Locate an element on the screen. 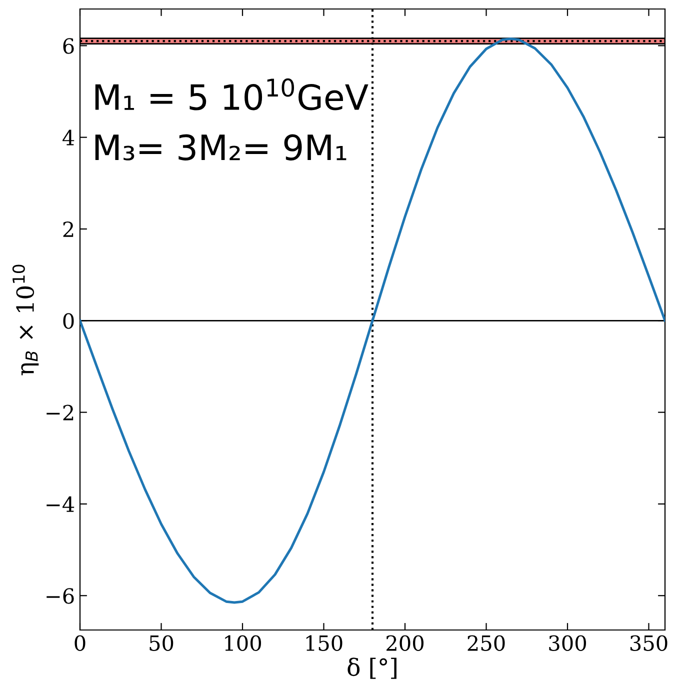  x-axis-title: δ [°] is located at coordinates (372, 668).